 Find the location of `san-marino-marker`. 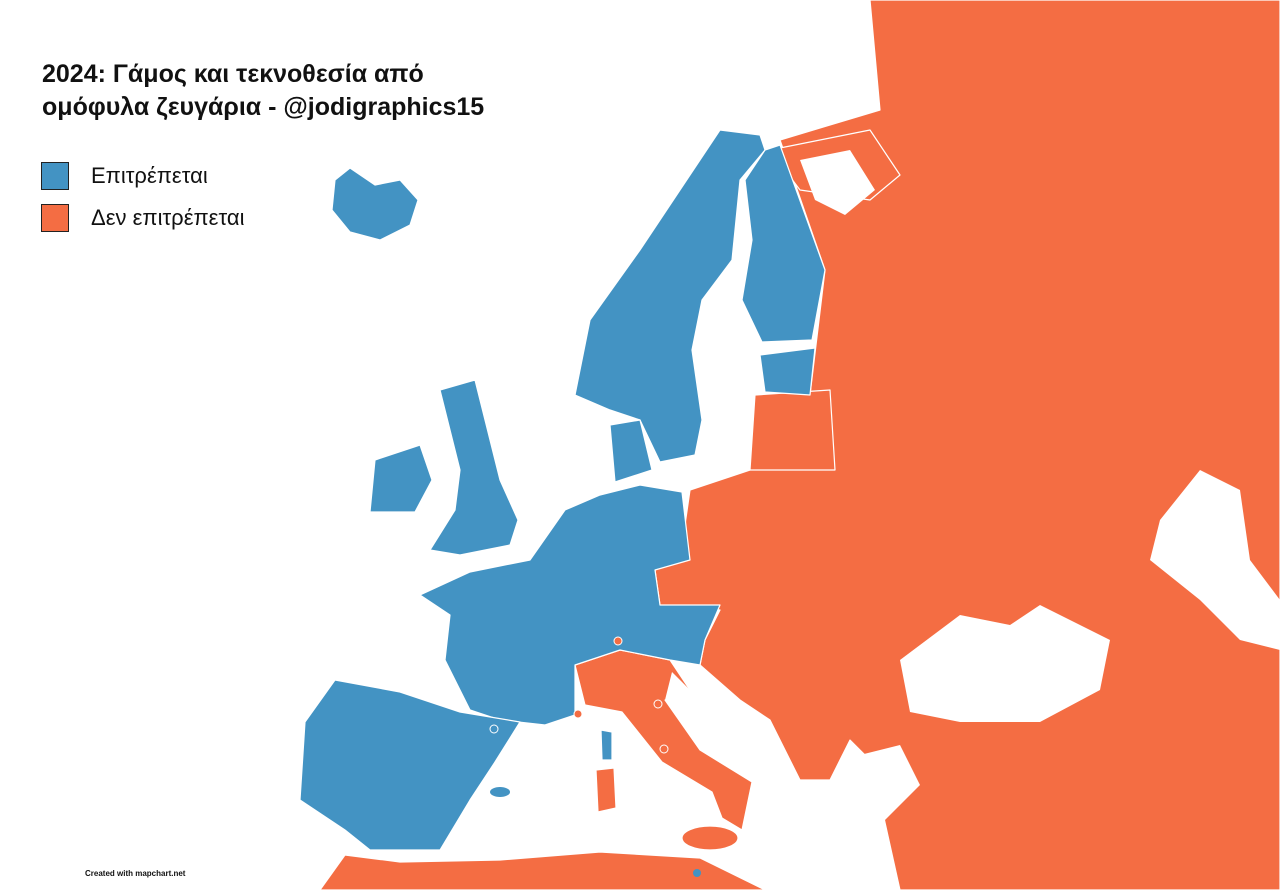

san-marino-marker is located at coordinates (658, 704).